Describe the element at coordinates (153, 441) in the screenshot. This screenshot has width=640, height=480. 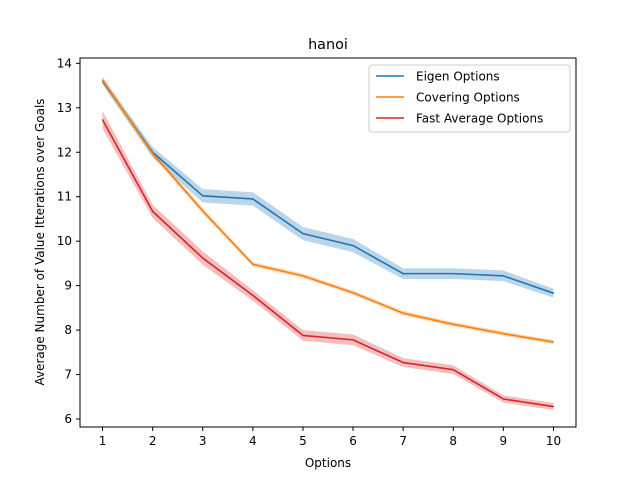
I see `x-tick-label: 2` at that location.